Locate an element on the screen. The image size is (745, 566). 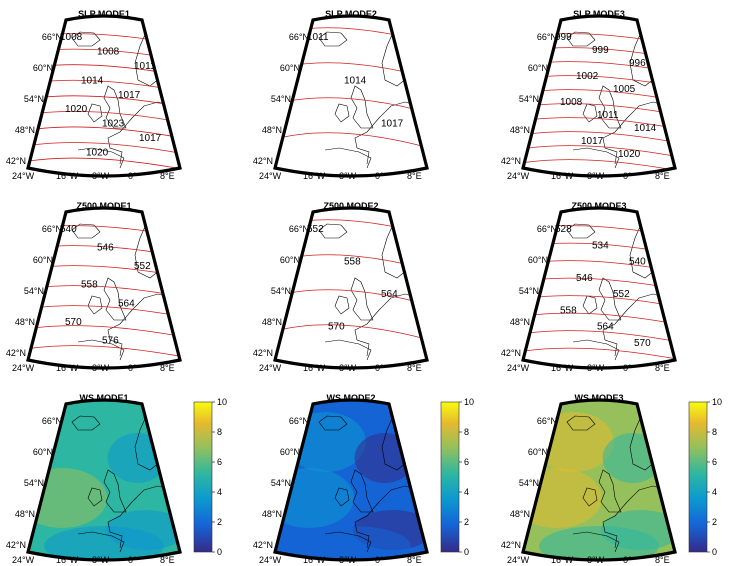
contour-label: 558 is located at coordinates (568, 310).